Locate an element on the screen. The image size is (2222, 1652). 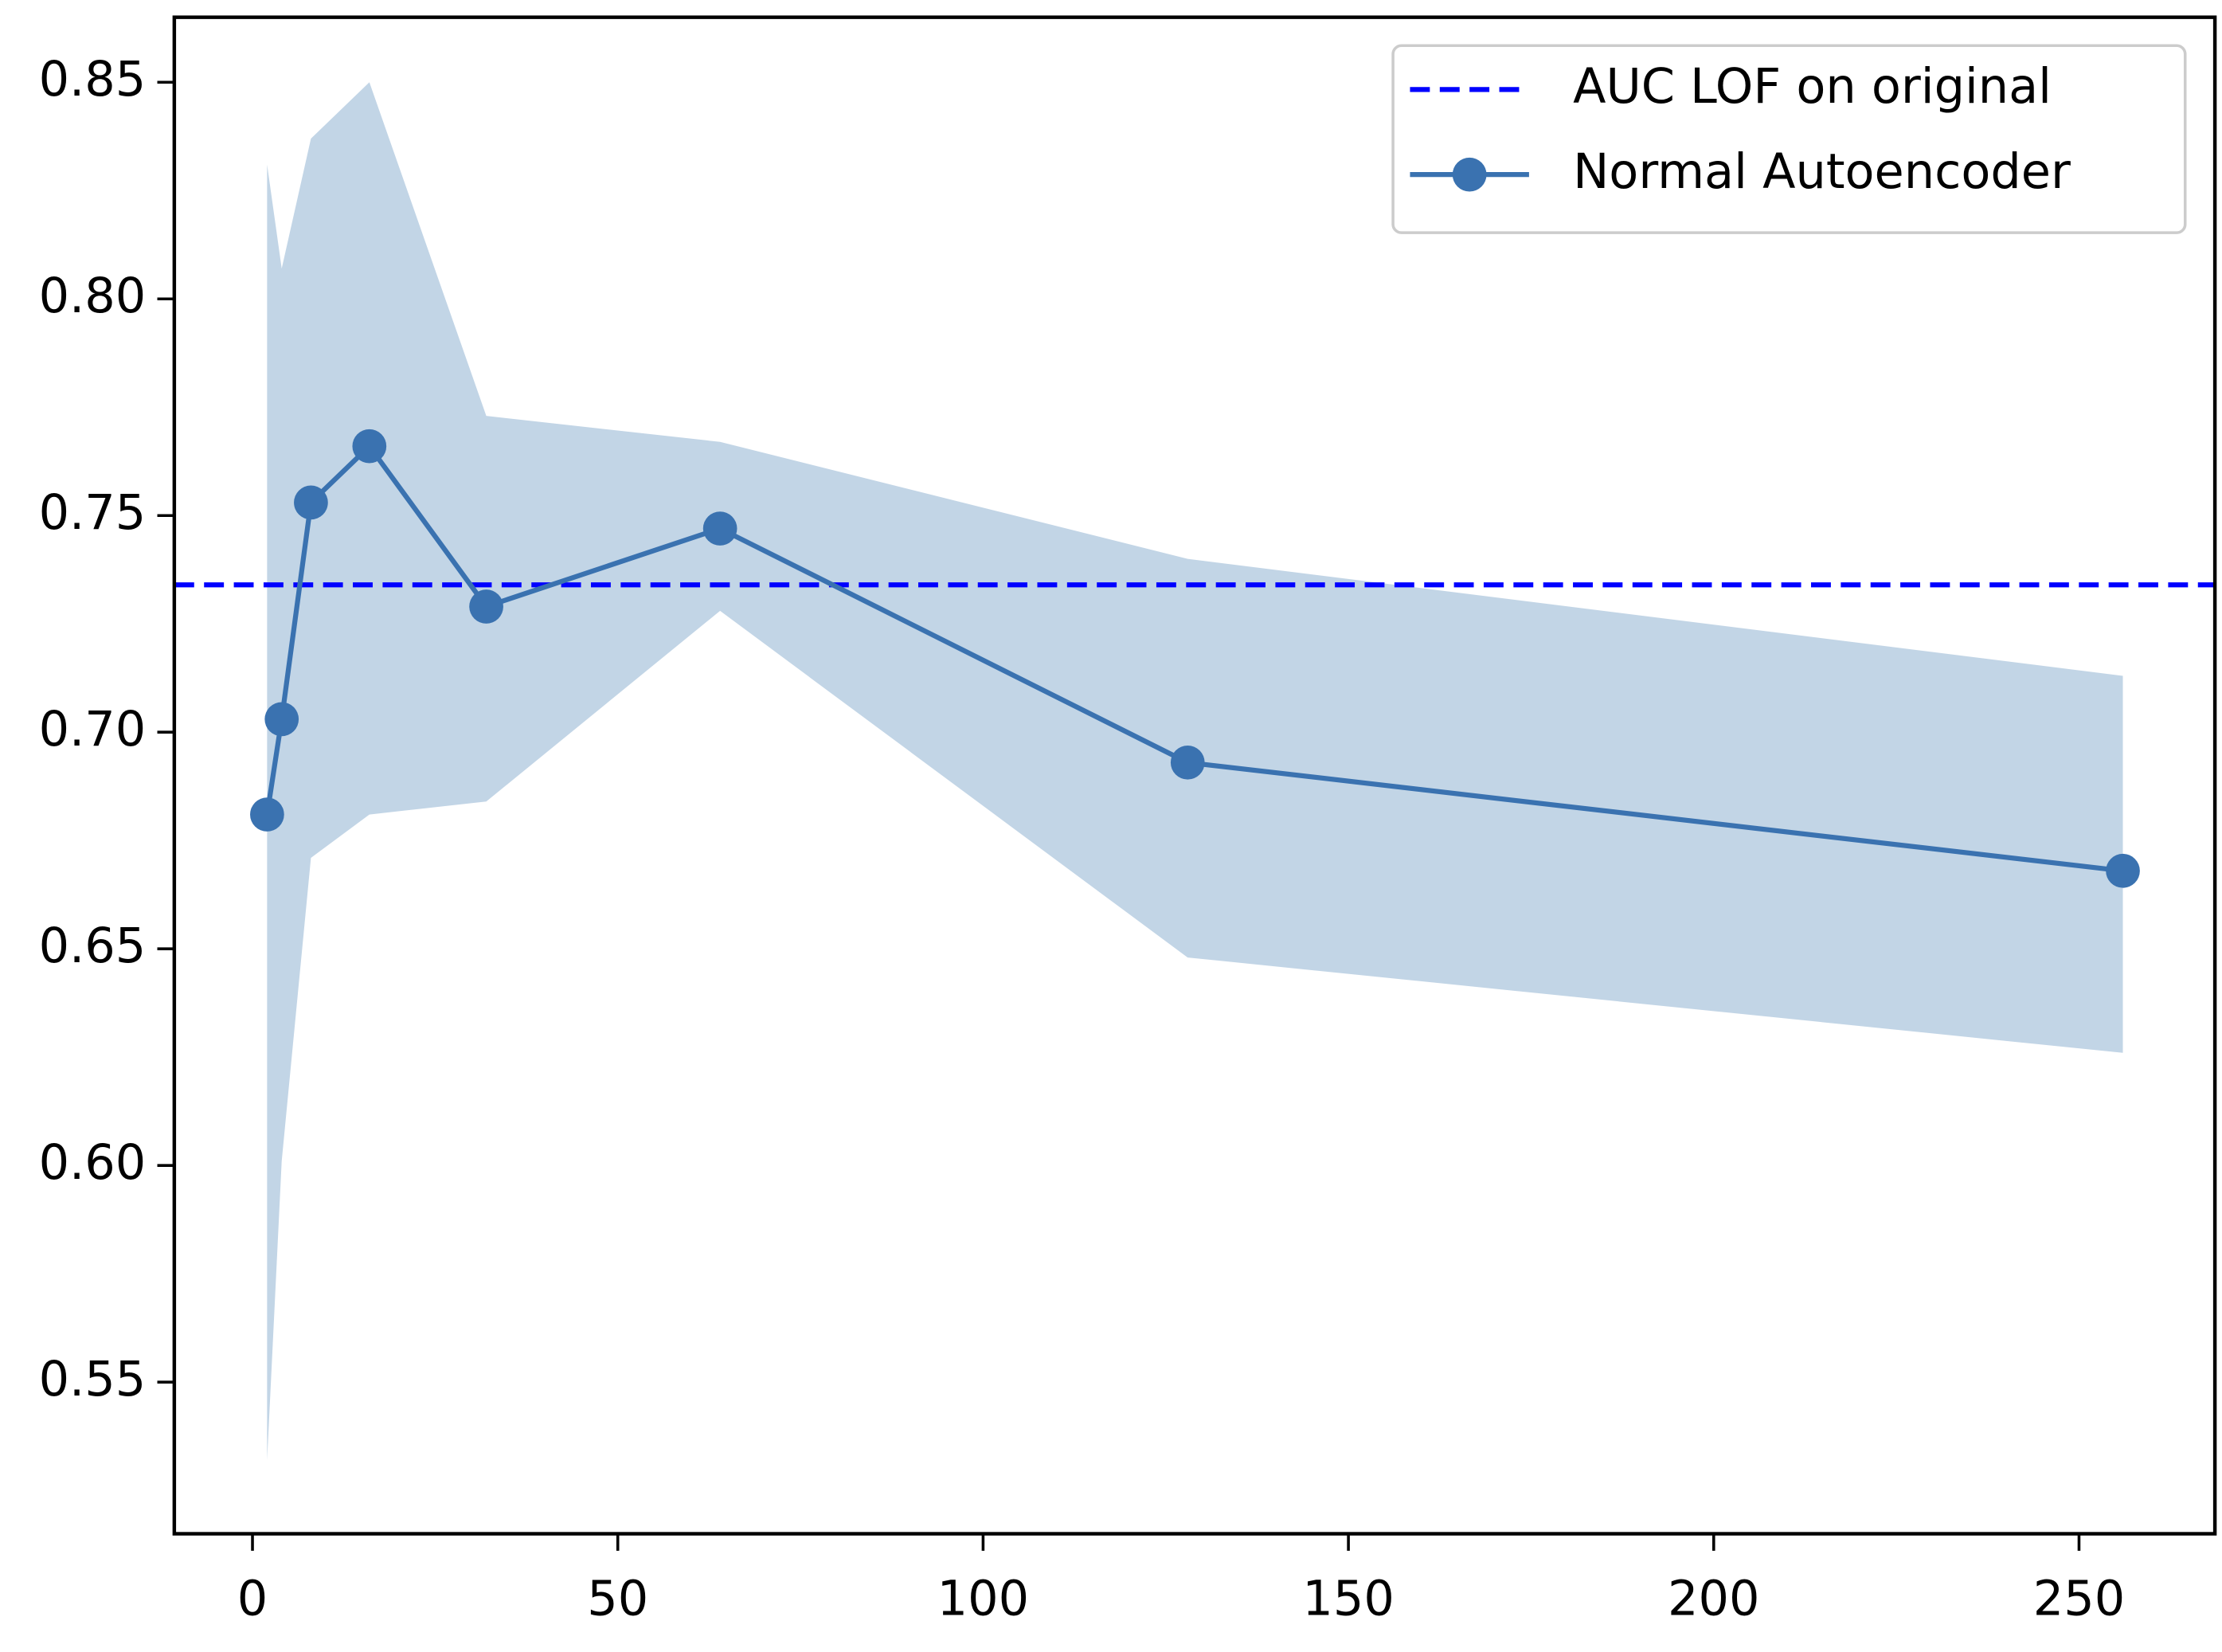
y-tick-label: 0.60 is located at coordinates (93, 1163).